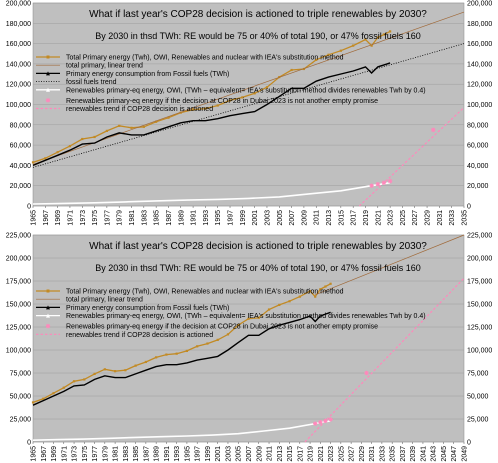 The width and height of the screenshot is (498, 463). Describe the element at coordinates (280, 454) in the screenshot. I see `x-tick-label: 2013` at that location.